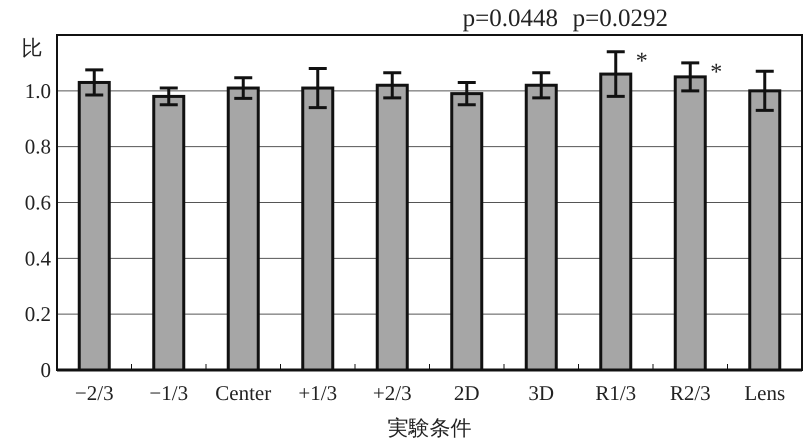 This screenshot has width=804, height=447. Describe the element at coordinates (37, 314) in the screenshot. I see `y-tick-label: 0.2` at that location.